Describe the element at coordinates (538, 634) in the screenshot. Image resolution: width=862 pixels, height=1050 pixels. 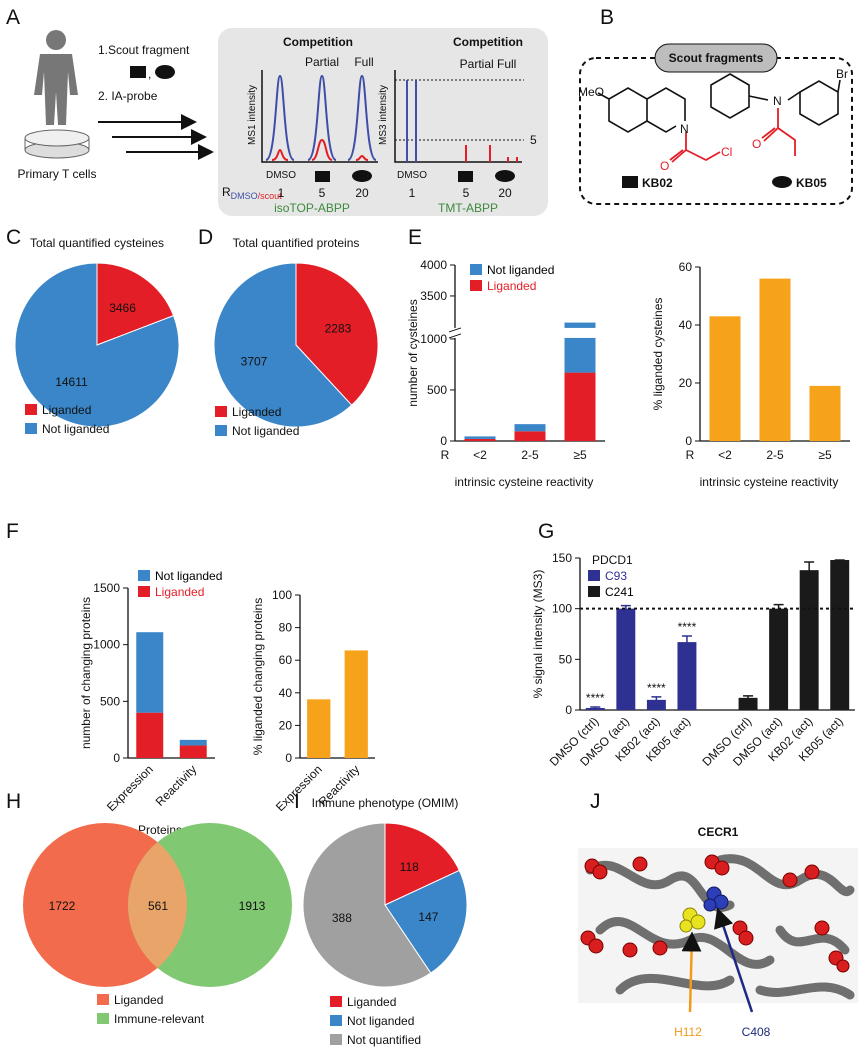
I see `y-axis-label: % signal intensity (MS3)` at that location.